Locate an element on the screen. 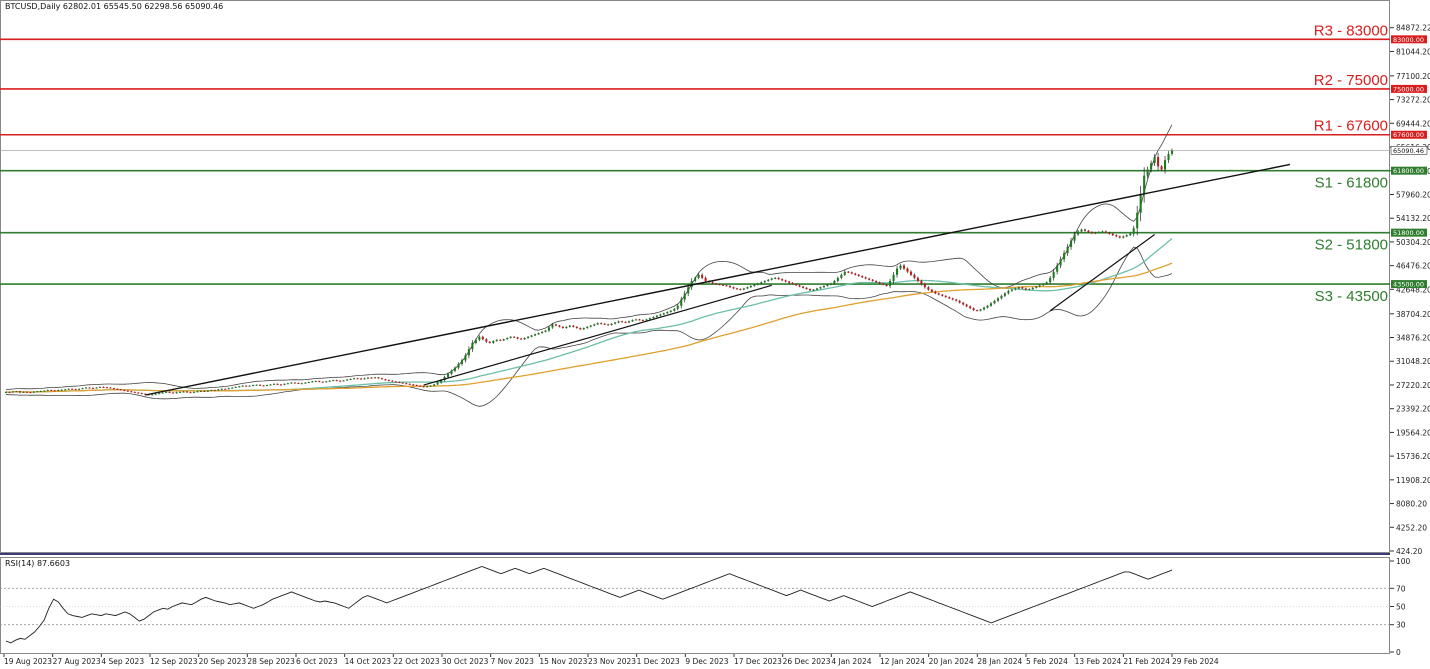 The width and height of the screenshot is (1430, 669). y-tick-label: 73272.20 is located at coordinates (1413, 100).